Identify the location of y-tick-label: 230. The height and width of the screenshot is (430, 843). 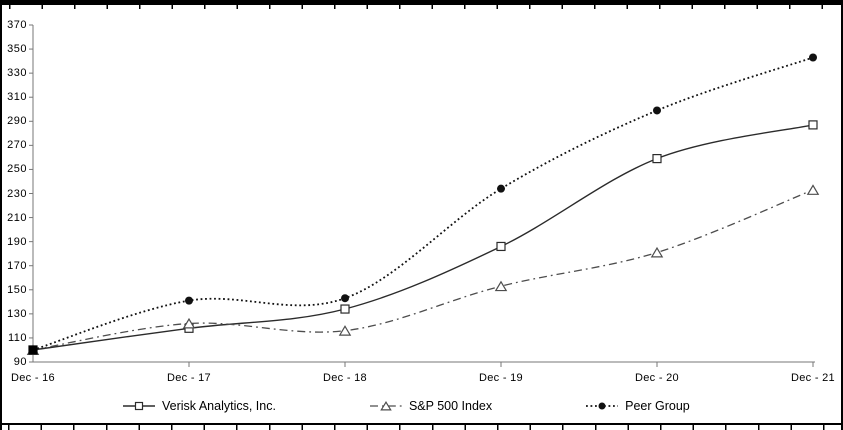
(17, 193).